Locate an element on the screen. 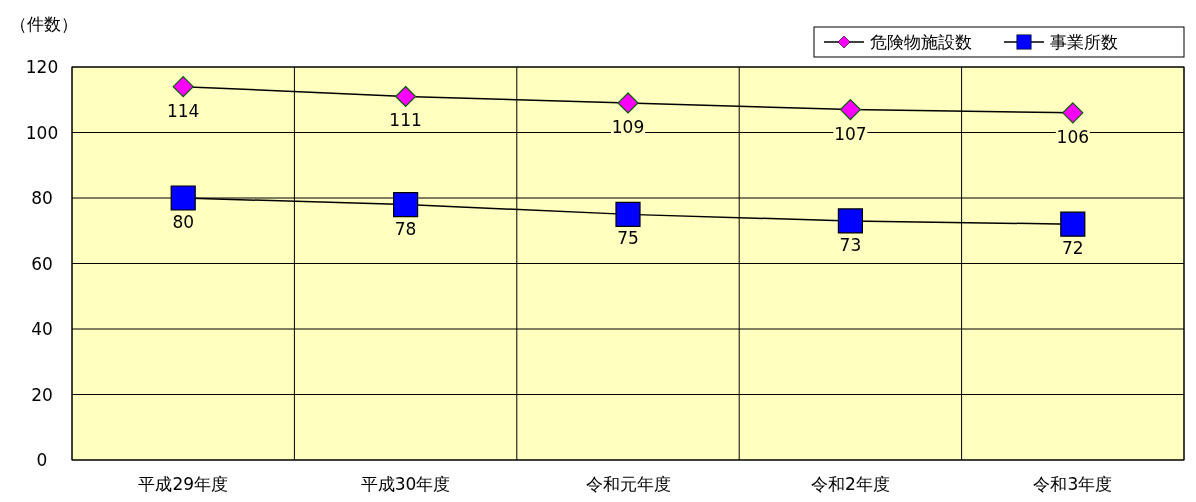 The height and width of the screenshot is (502, 1196). legend-label: 危険物施設数 is located at coordinates (921, 42).